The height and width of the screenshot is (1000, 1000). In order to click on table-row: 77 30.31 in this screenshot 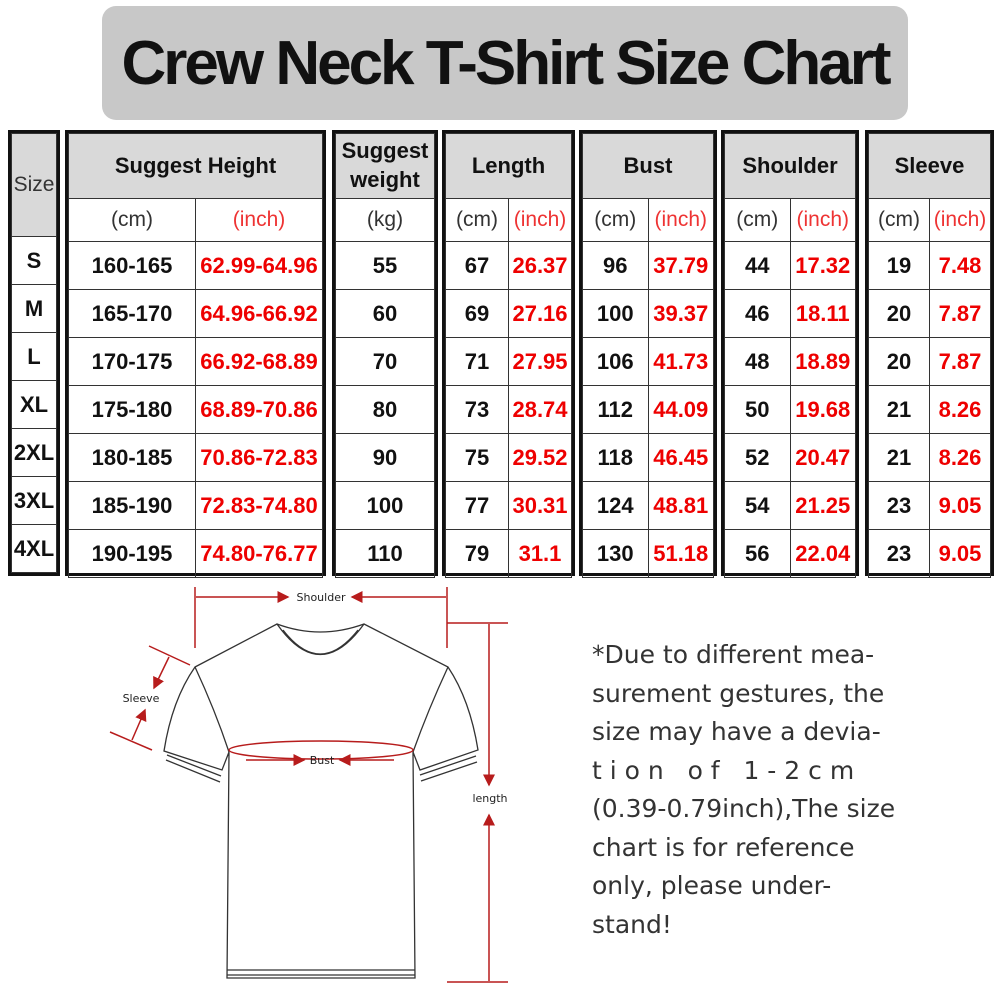, I will do `click(508, 505)`.